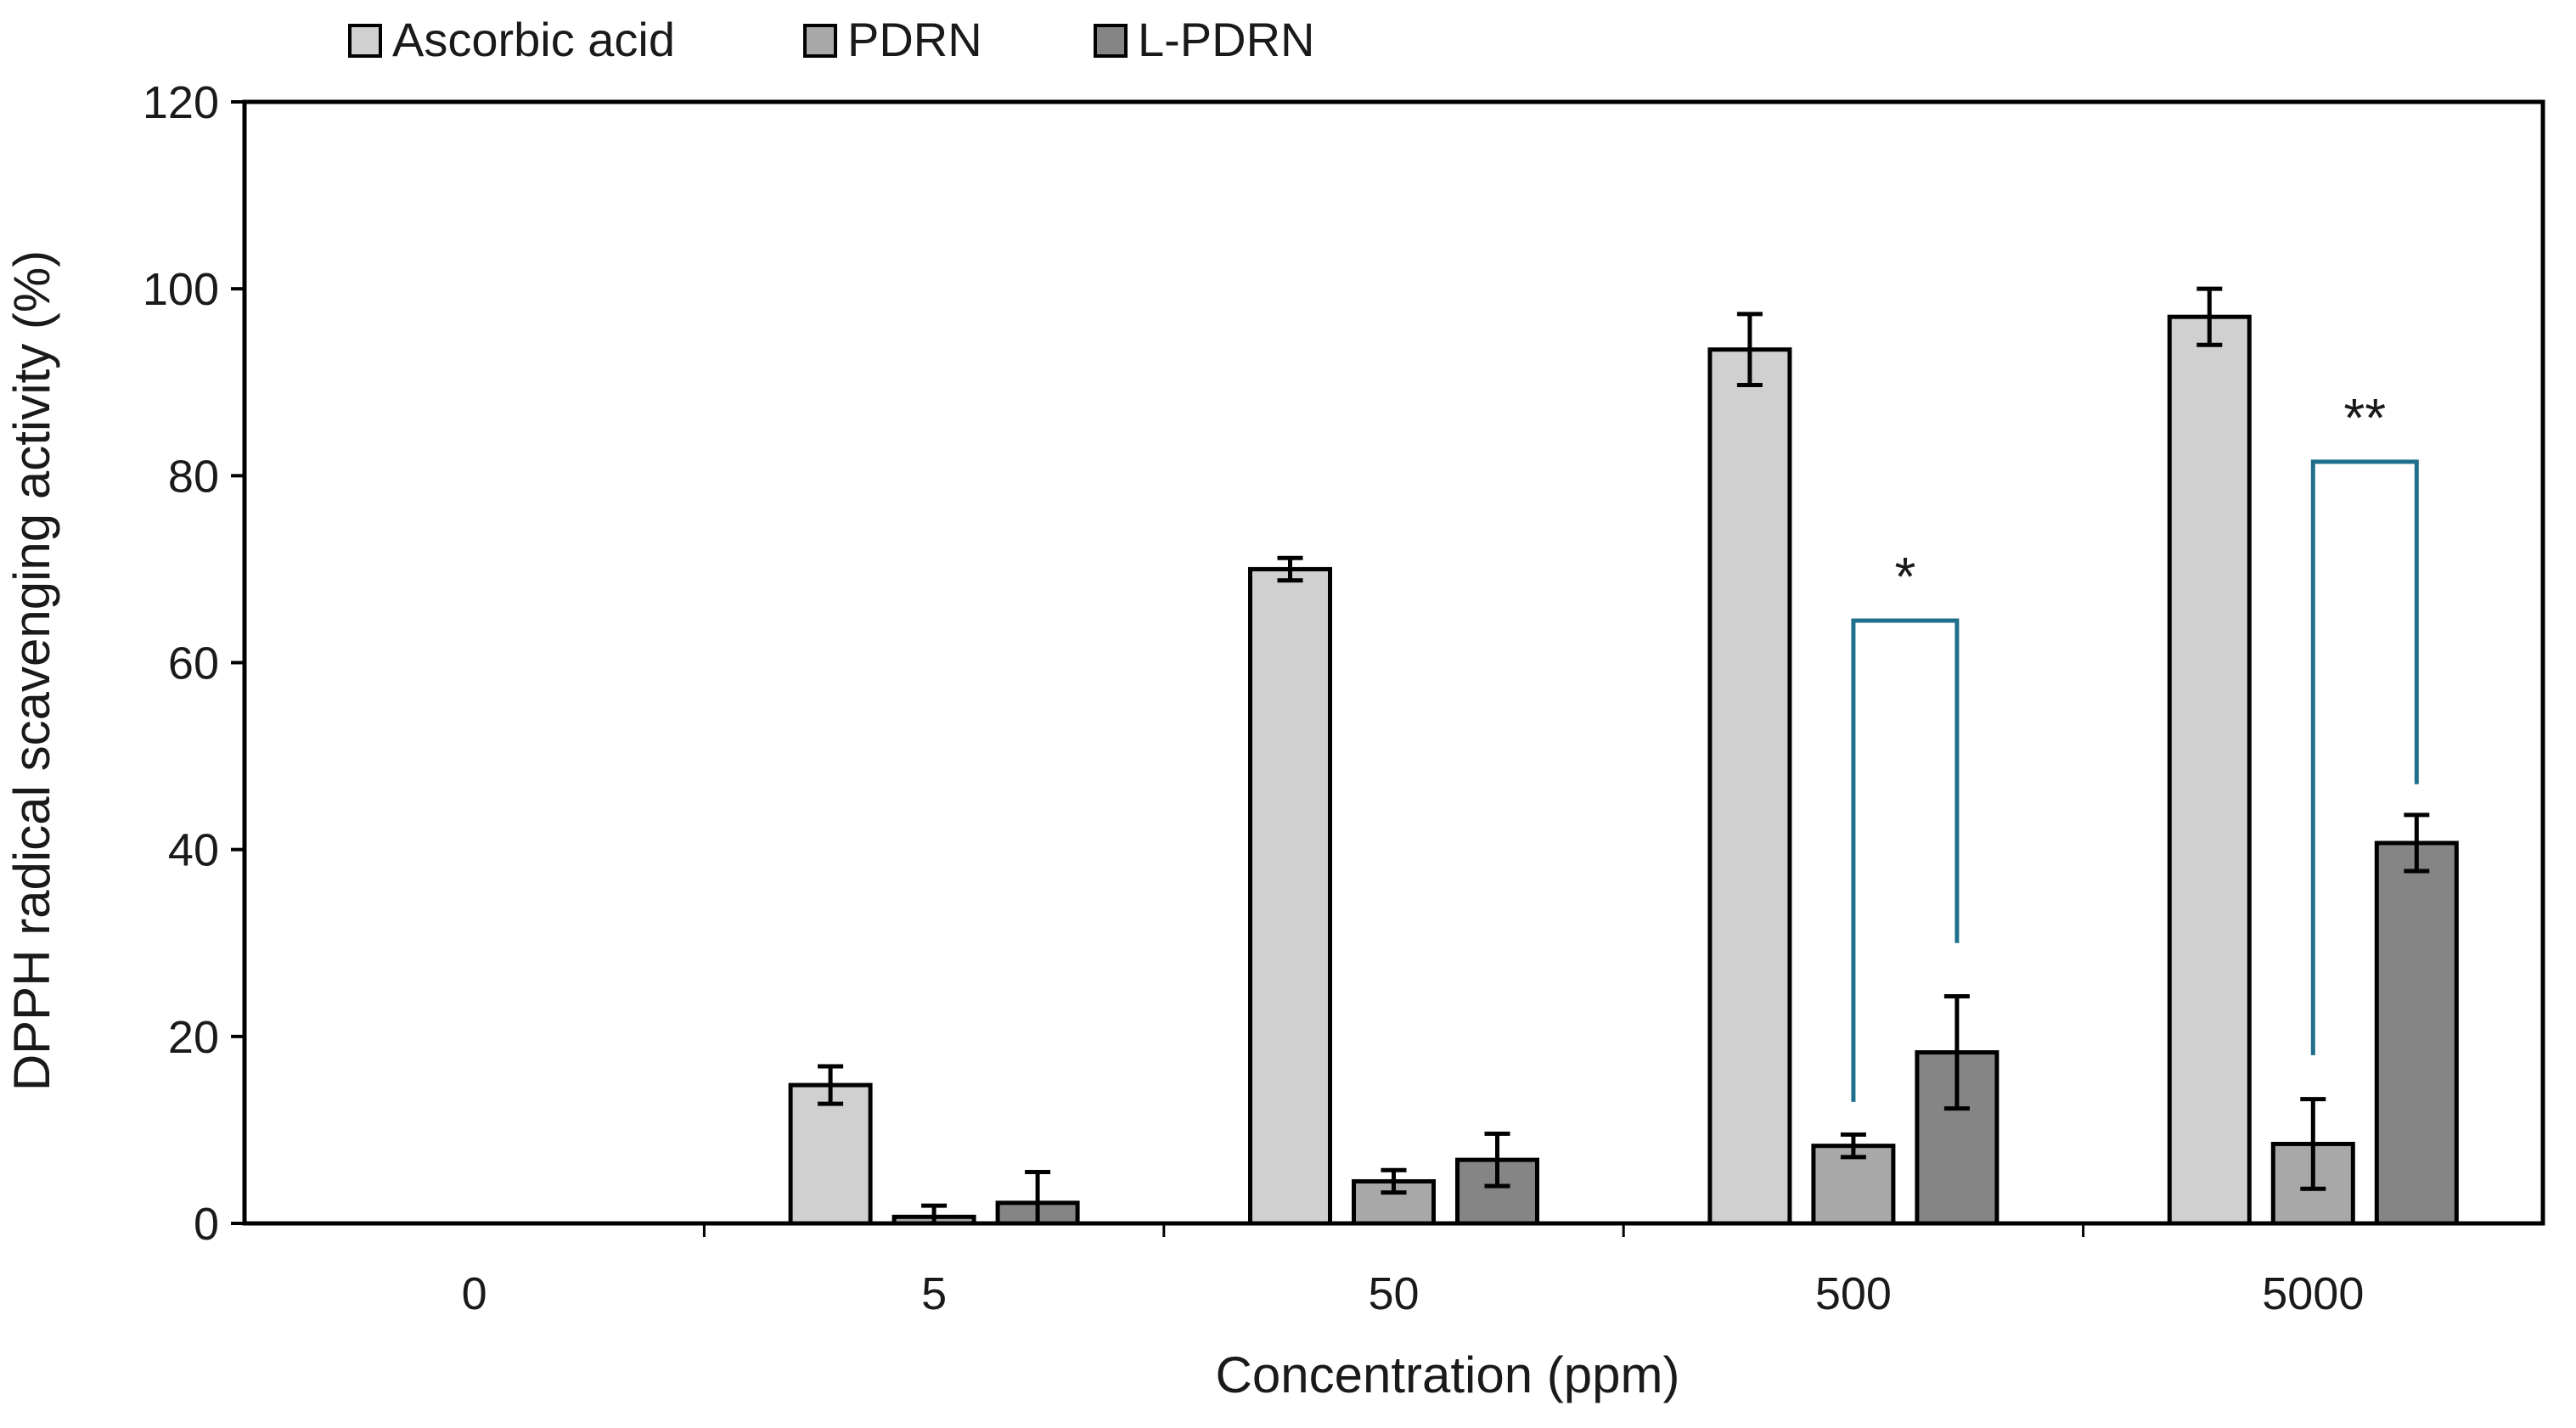 This screenshot has height=1428, width=2576. What do you see at coordinates (2313, 1294) in the screenshot?
I see `x-tick-label-5000: 5000` at bounding box center [2313, 1294].